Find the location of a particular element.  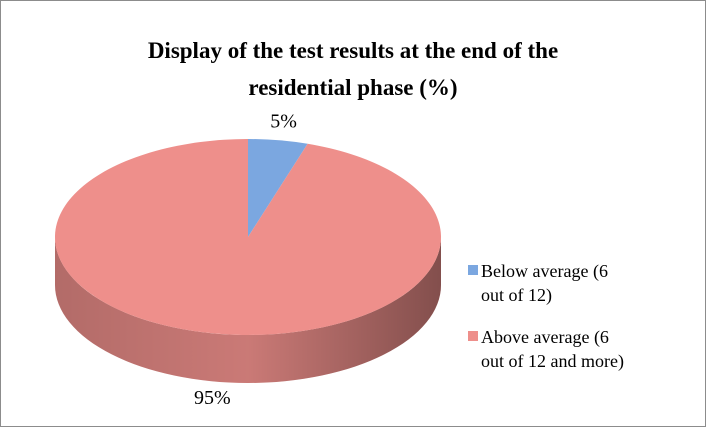

legend-label: Below average (6 out of 12) is located at coordinates (544, 283).